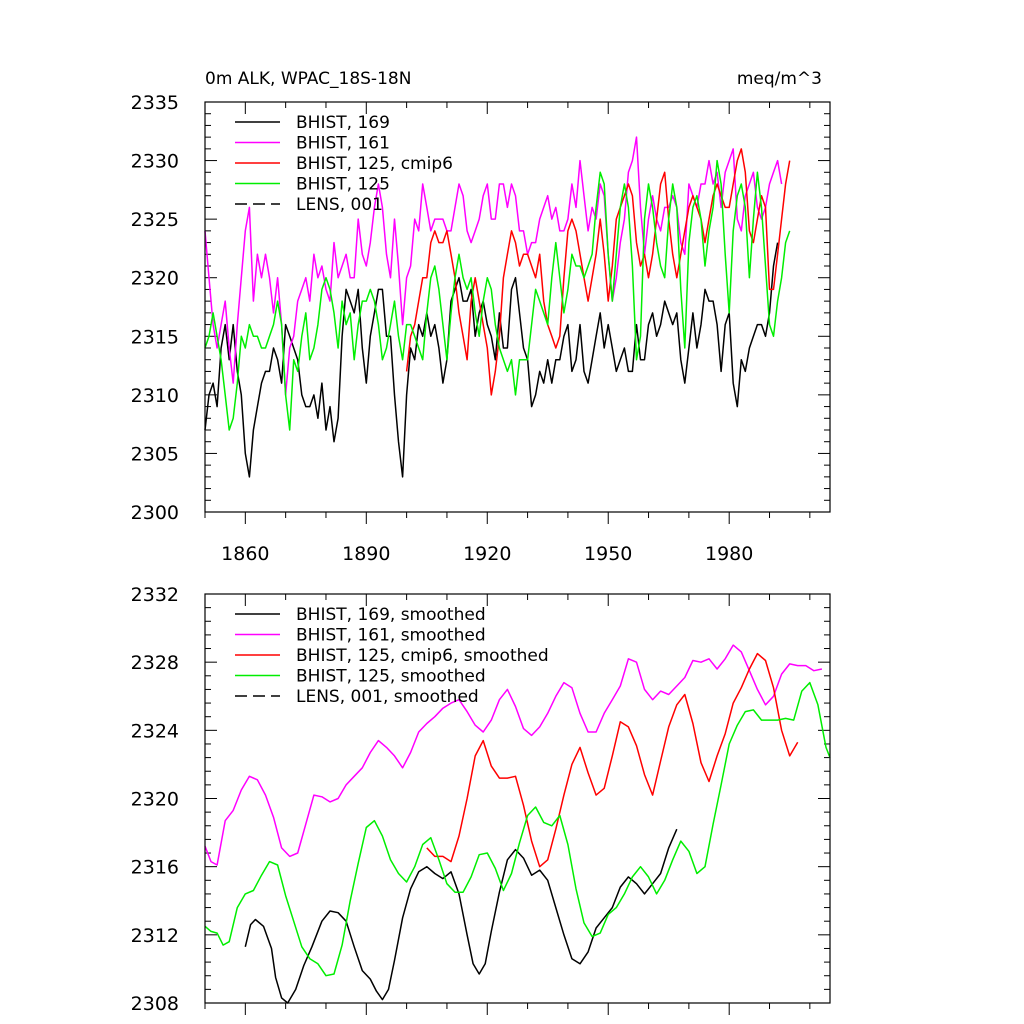  Describe the element at coordinates (245, 554) in the screenshot. I see `x-tick-label: 1860` at that location.